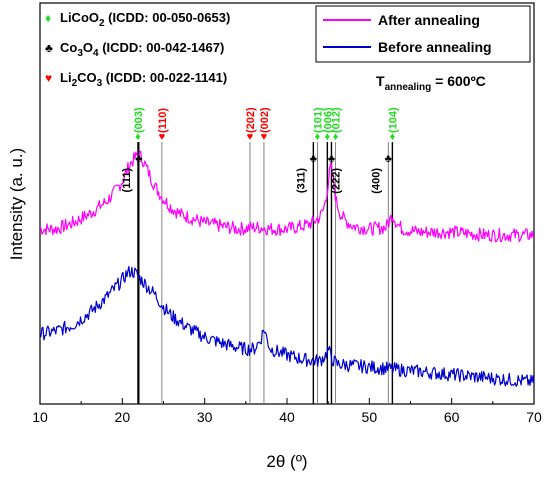  I want to click on x-axis-ticks: 10 20 30 40 50 60 70, so click(287, 411).